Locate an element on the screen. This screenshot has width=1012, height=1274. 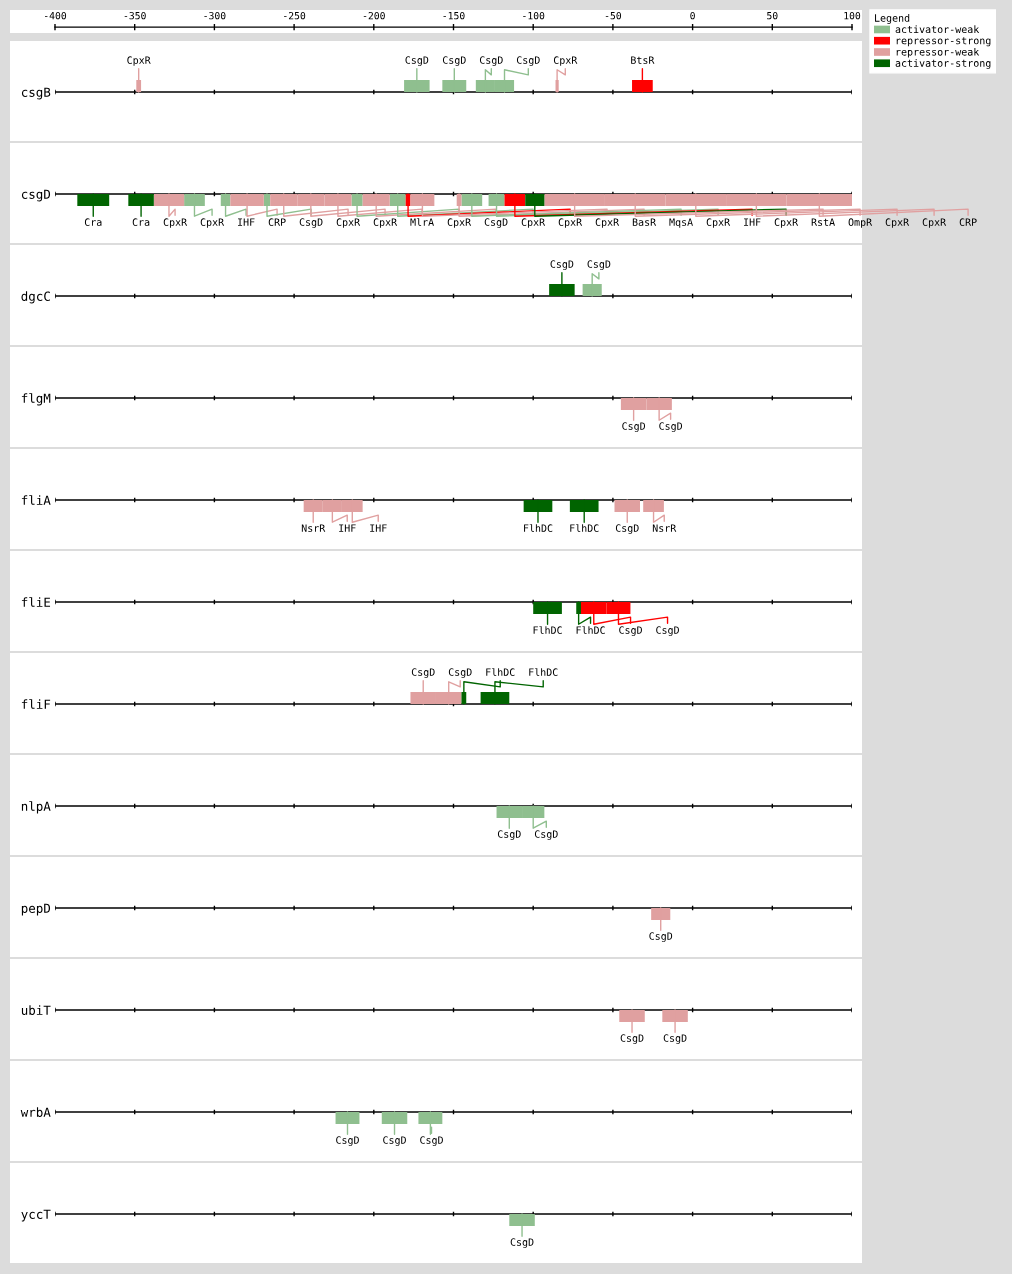
x-tick-label: -250 is located at coordinates (295, 15).